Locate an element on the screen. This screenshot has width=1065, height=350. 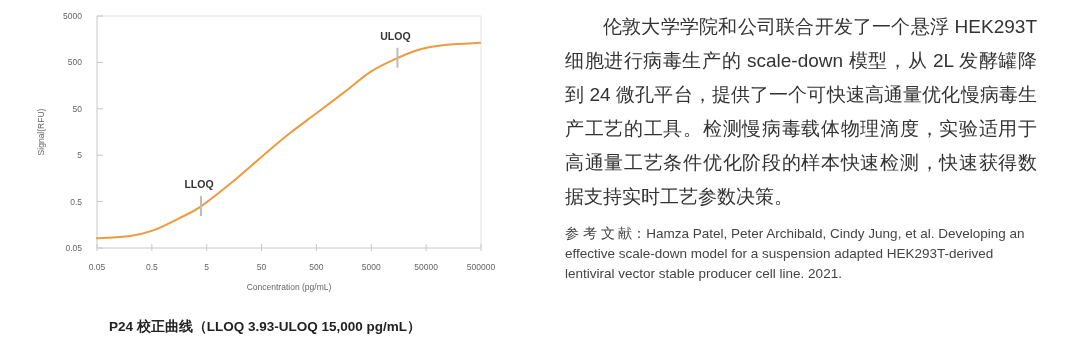
x-tick-label: 0.05 is located at coordinates (97, 267).